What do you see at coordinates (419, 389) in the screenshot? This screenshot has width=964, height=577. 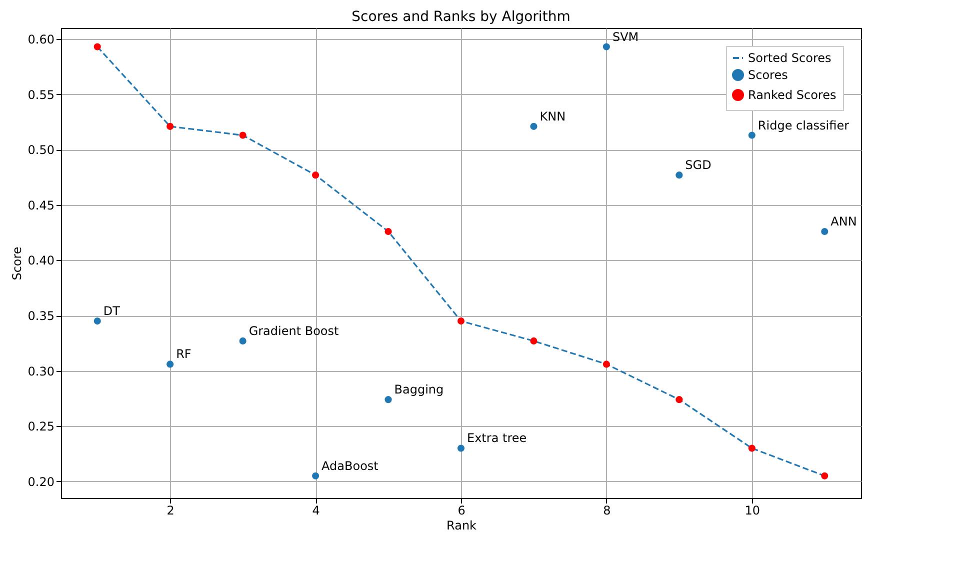 I see `annotation: Bagging` at bounding box center [419, 389].